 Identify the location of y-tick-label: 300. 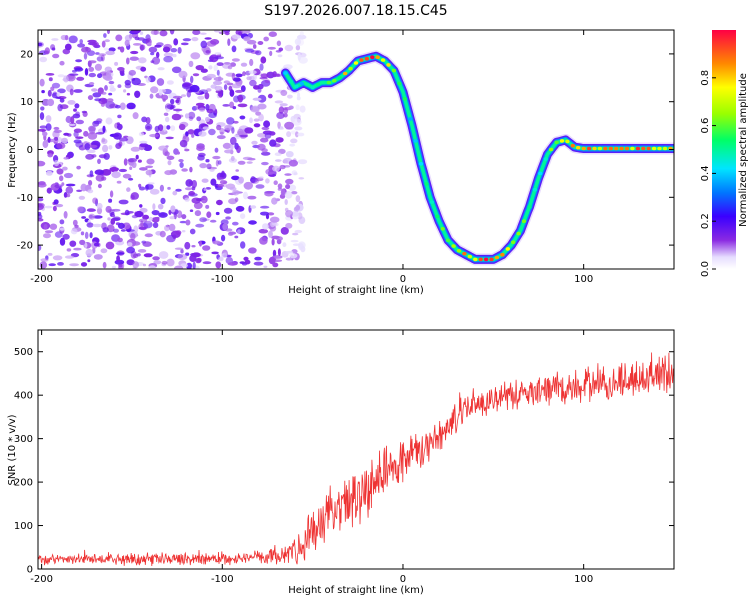
(23, 439).